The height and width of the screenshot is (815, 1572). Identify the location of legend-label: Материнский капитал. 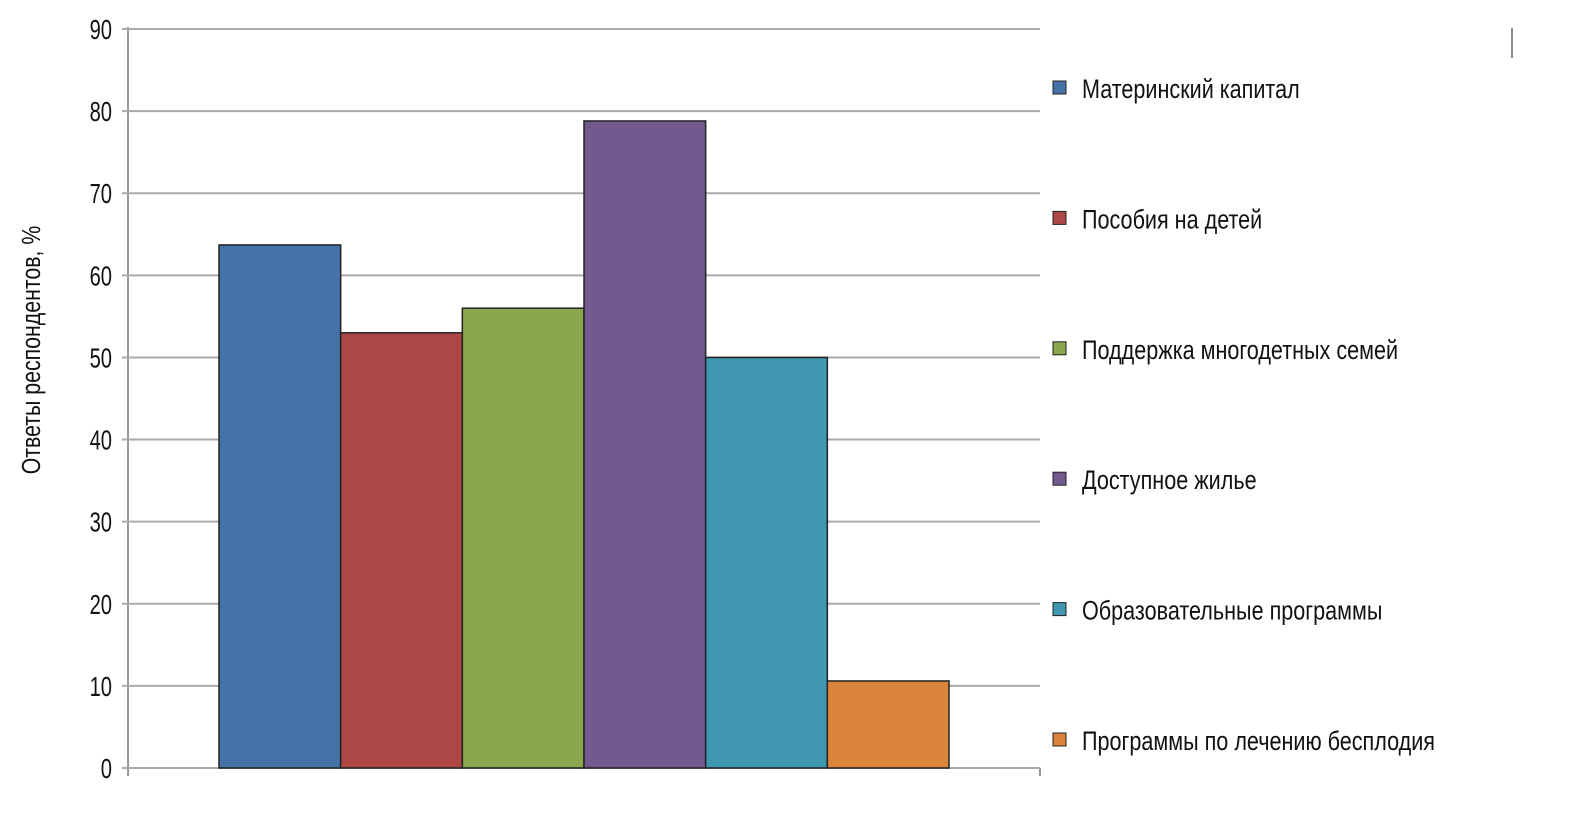
(1191, 90).